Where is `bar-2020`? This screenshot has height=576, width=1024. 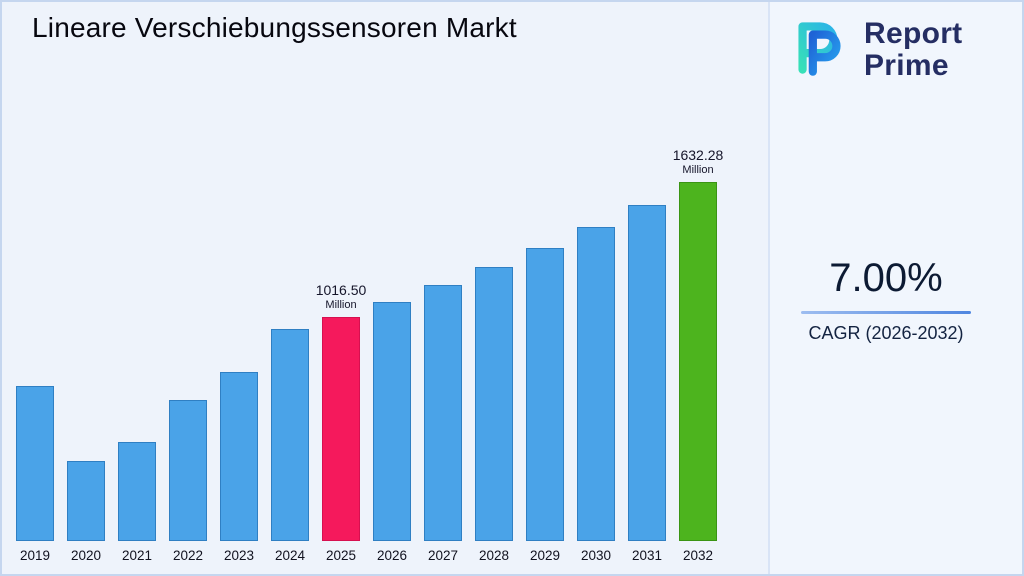 bar-2020 is located at coordinates (86, 501).